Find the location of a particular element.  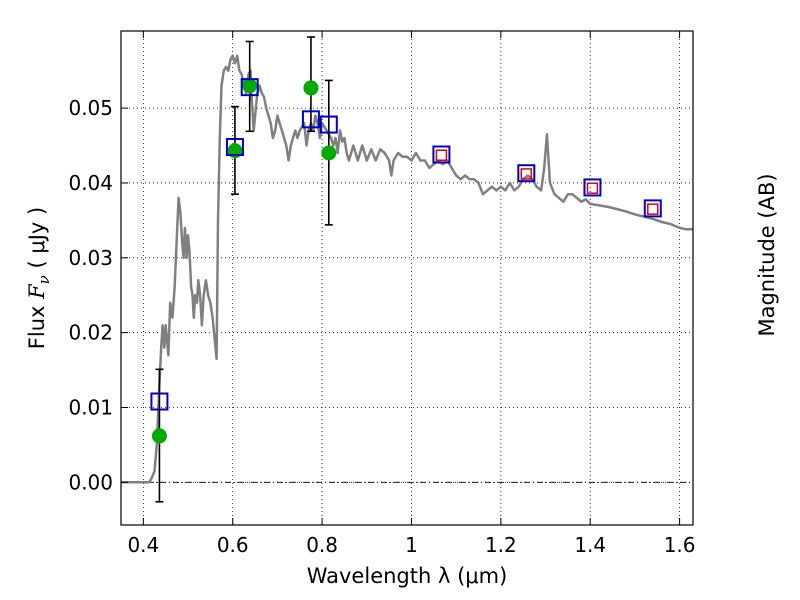

x-tick-label: 0.8 is located at coordinates (322, 545).